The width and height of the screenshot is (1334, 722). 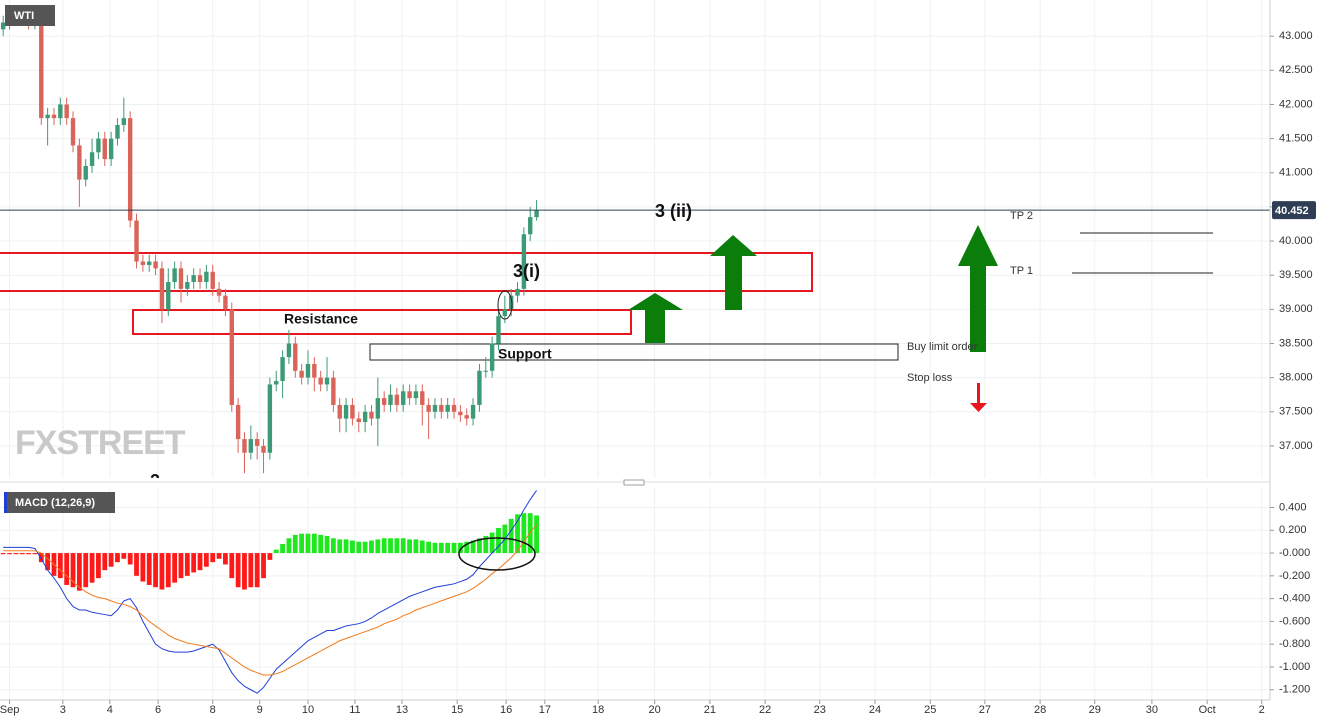 I want to click on resize-grip, so click(x=634, y=482).